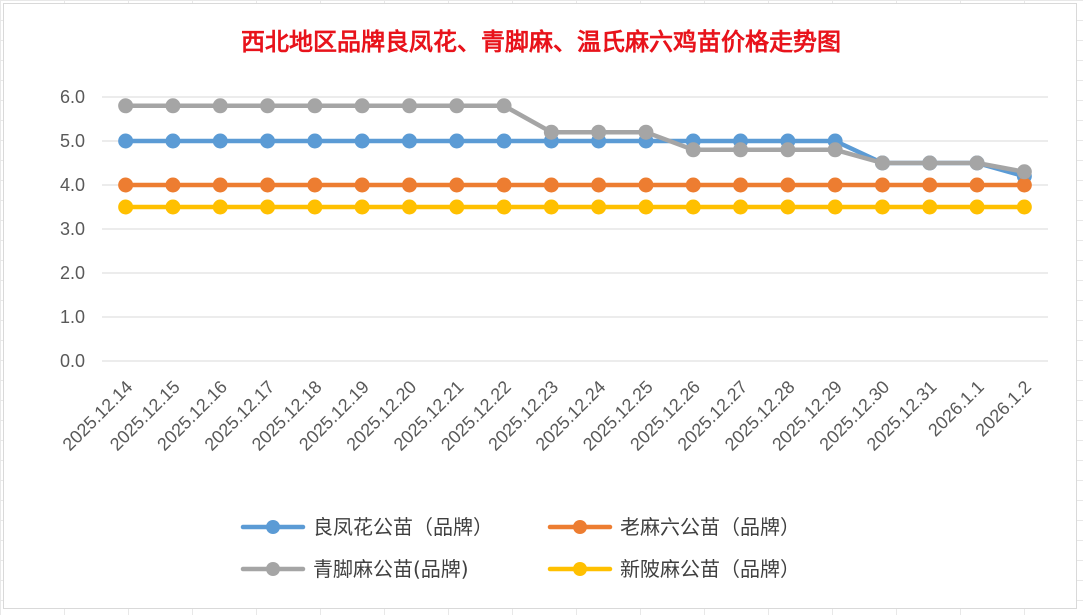 The width and height of the screenshot is (1083, 615). What do you see at coordinates (710, 527) in the screenshot?
I see `legend-label: 老麻六公苗（品牌）` at bounding box center [710, 527].